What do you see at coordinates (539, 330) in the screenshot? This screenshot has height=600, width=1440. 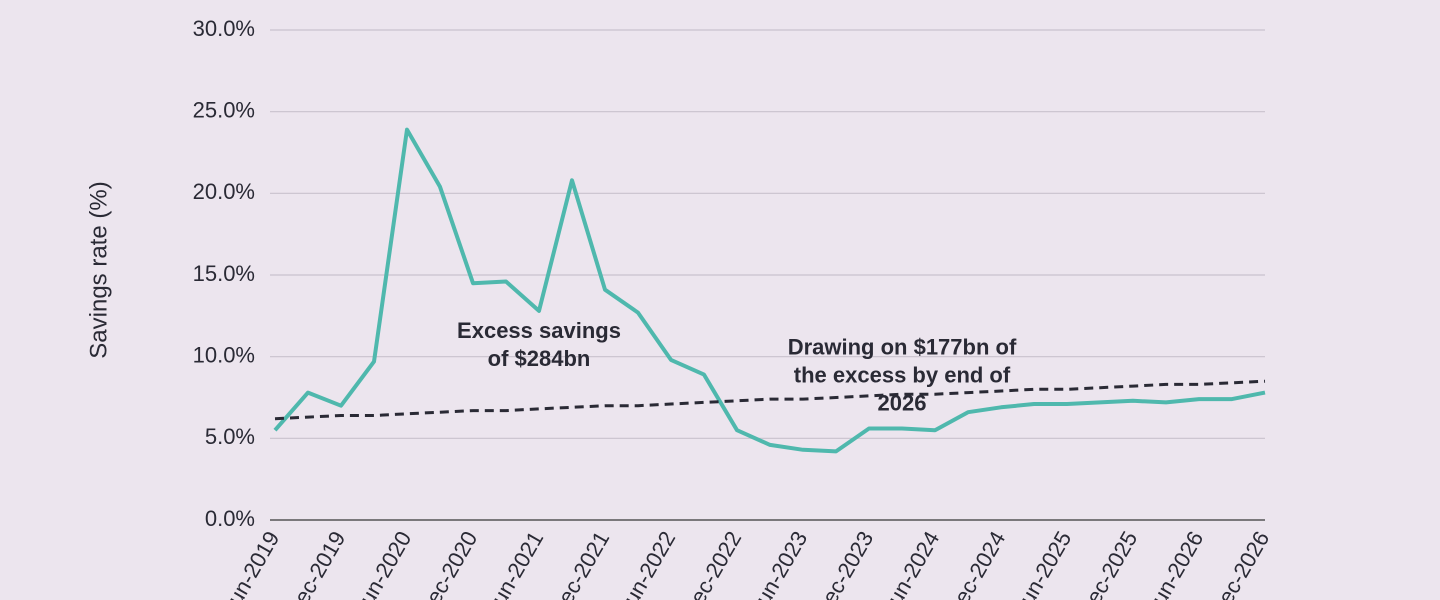 I see `annotation: Excess savings` at bounding box center [539, 330].